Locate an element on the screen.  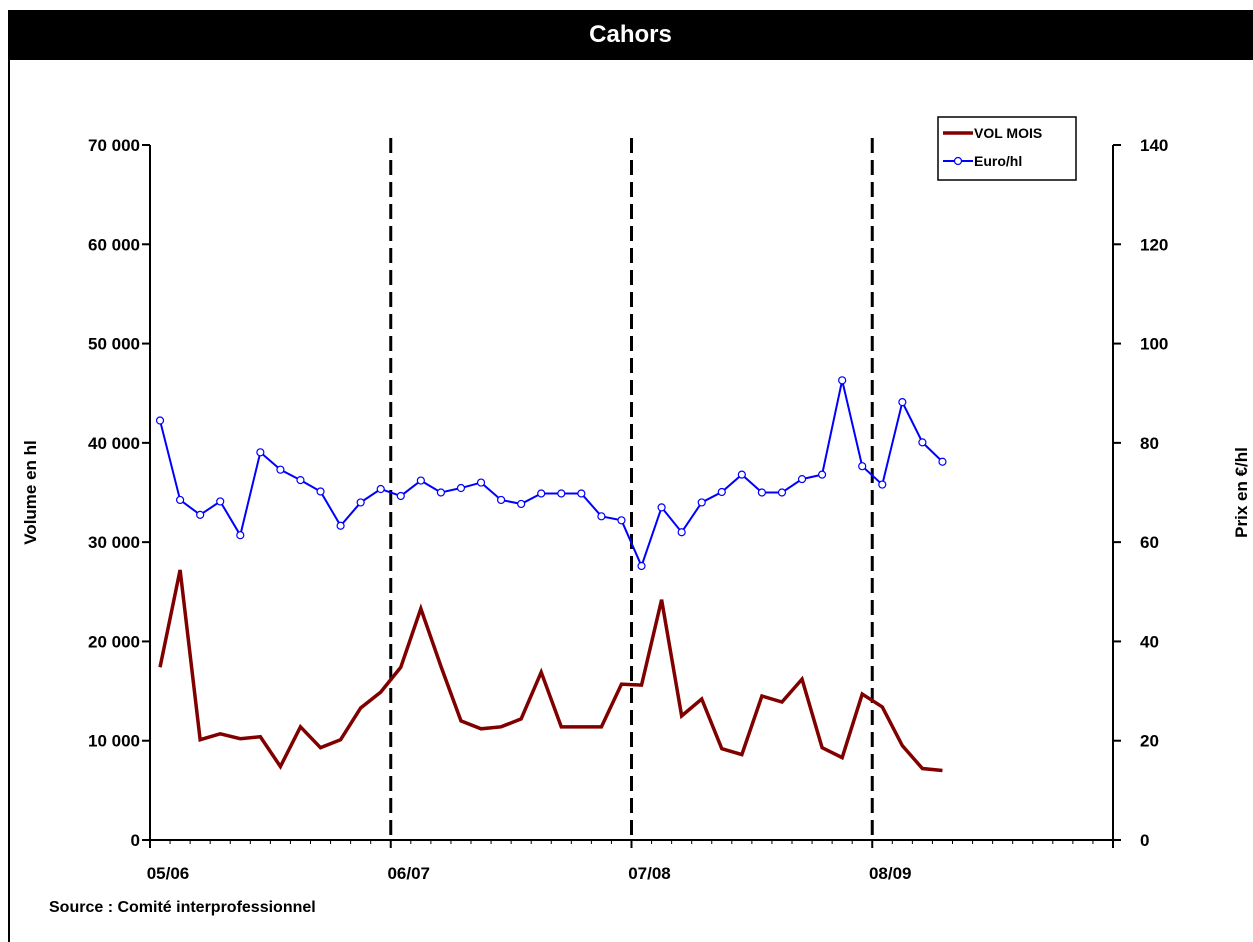
series-euro-hl is located at coordinates (551, 473).